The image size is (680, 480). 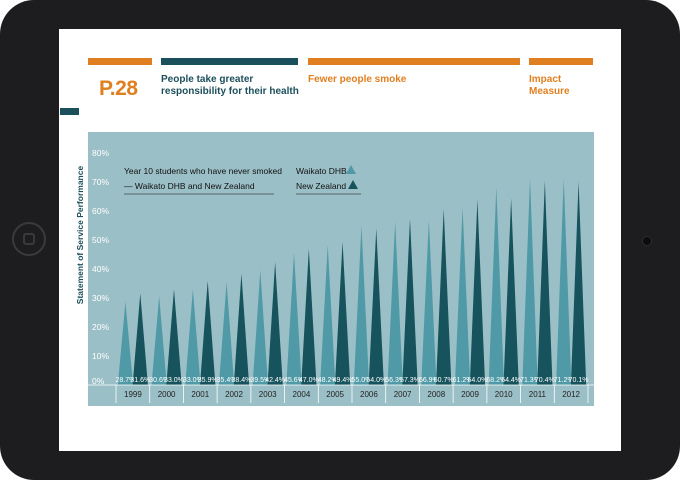 What do you see at coordinates (321, 186) in the screenshot?
I see `legend-label-new-zealand: New Zealand` at bounding box center [321, 186].